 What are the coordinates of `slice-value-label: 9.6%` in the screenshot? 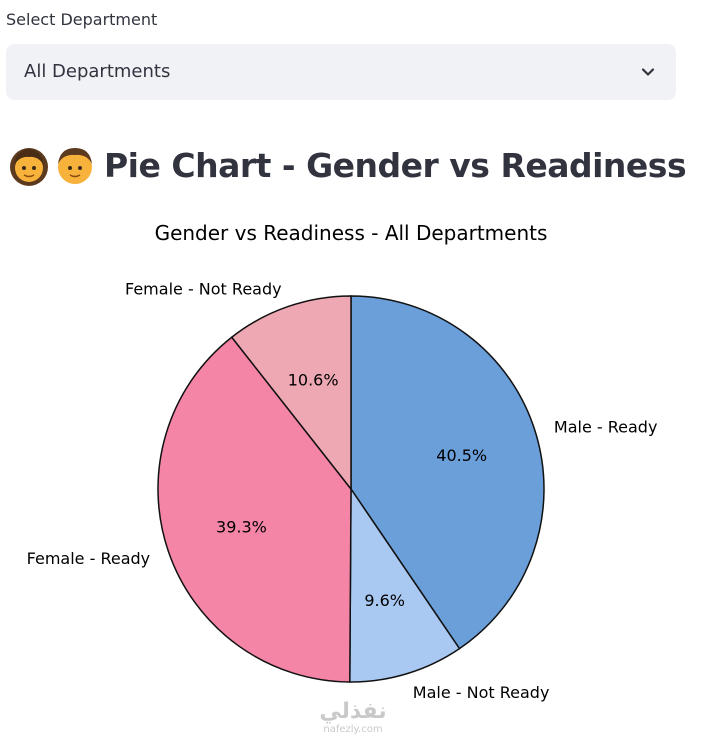 It's located at (384, 600).